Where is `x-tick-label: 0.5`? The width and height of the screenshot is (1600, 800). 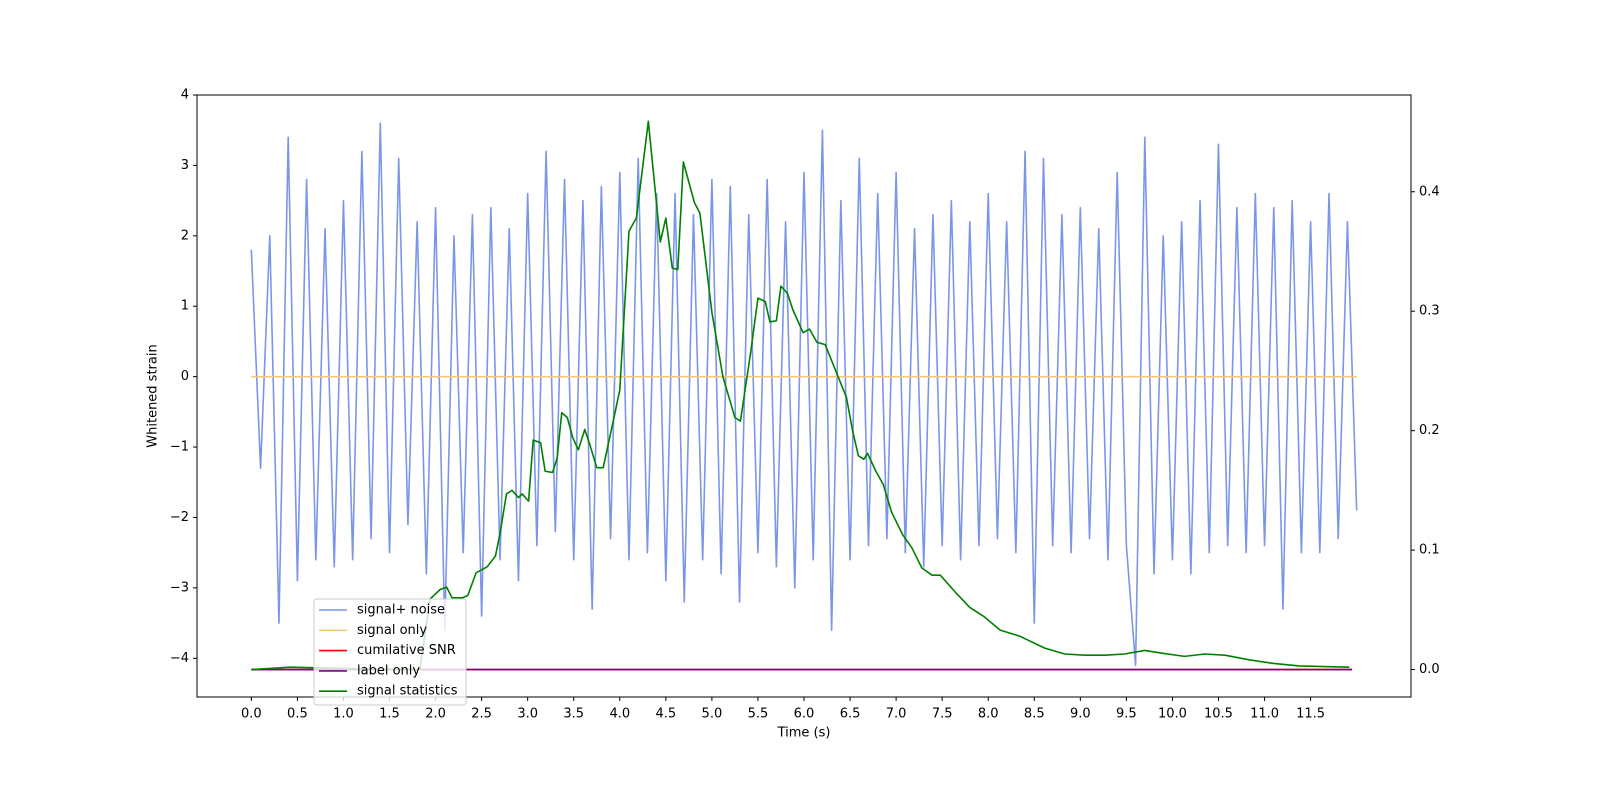 x-tick-label: 0.5 is located at coordinates (297, 714).